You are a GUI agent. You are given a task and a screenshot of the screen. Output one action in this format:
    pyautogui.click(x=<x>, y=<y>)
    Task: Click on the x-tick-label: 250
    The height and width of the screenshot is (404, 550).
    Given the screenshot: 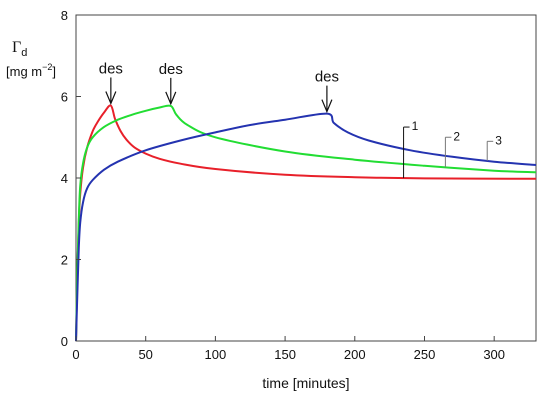 What is the action you would take?
    pyautogui.click(x=425, y=354)
    